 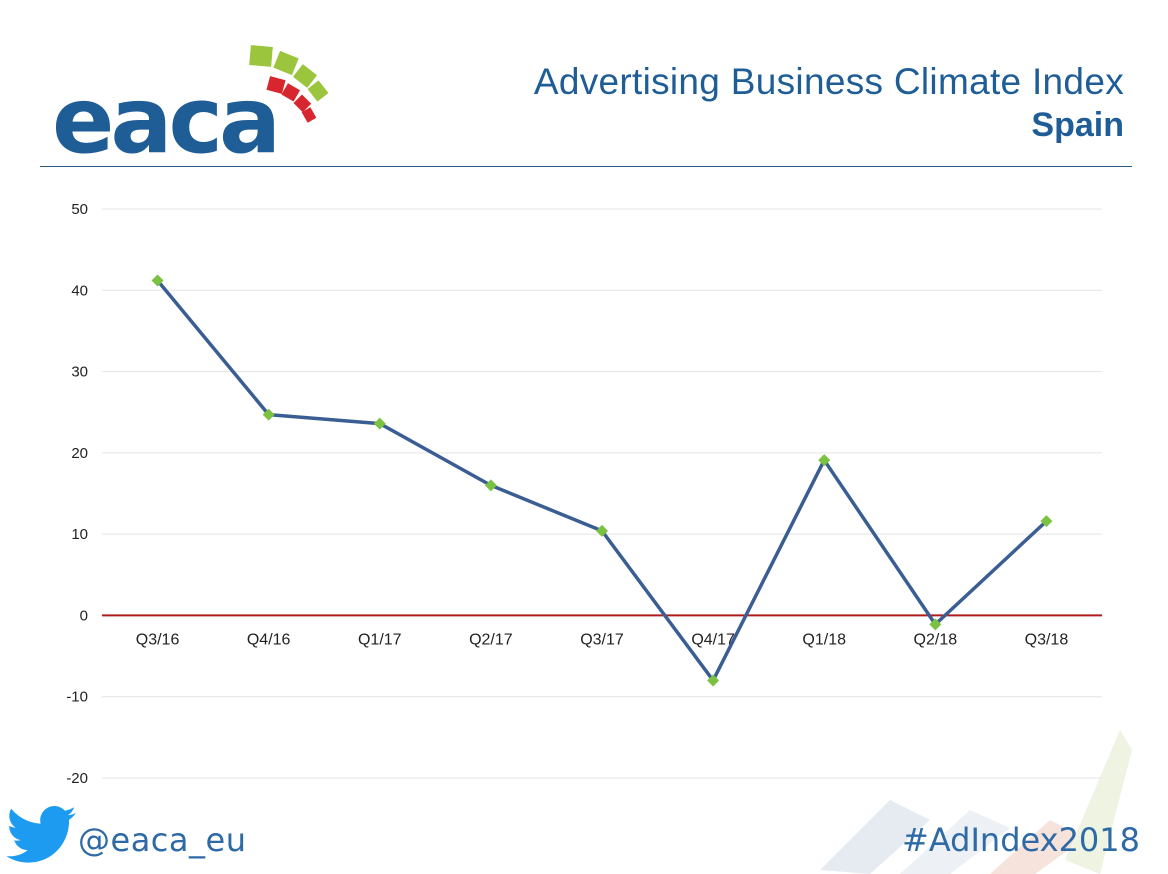 What do you see at coordinates (79, 453) in the screenshot?
I see `y-tick-label: 20` at bounding box center [79, 453].